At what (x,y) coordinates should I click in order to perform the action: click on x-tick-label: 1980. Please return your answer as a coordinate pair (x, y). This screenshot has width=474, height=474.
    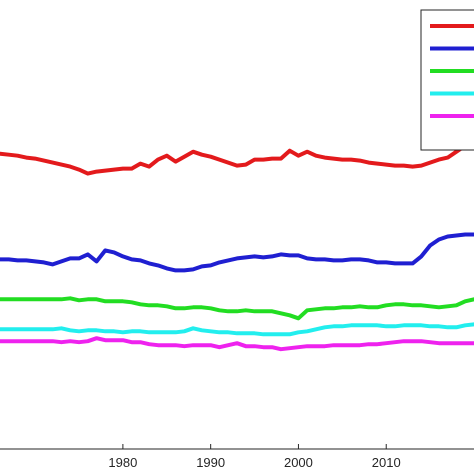
    Looking at the image, I should click on (122, 462).